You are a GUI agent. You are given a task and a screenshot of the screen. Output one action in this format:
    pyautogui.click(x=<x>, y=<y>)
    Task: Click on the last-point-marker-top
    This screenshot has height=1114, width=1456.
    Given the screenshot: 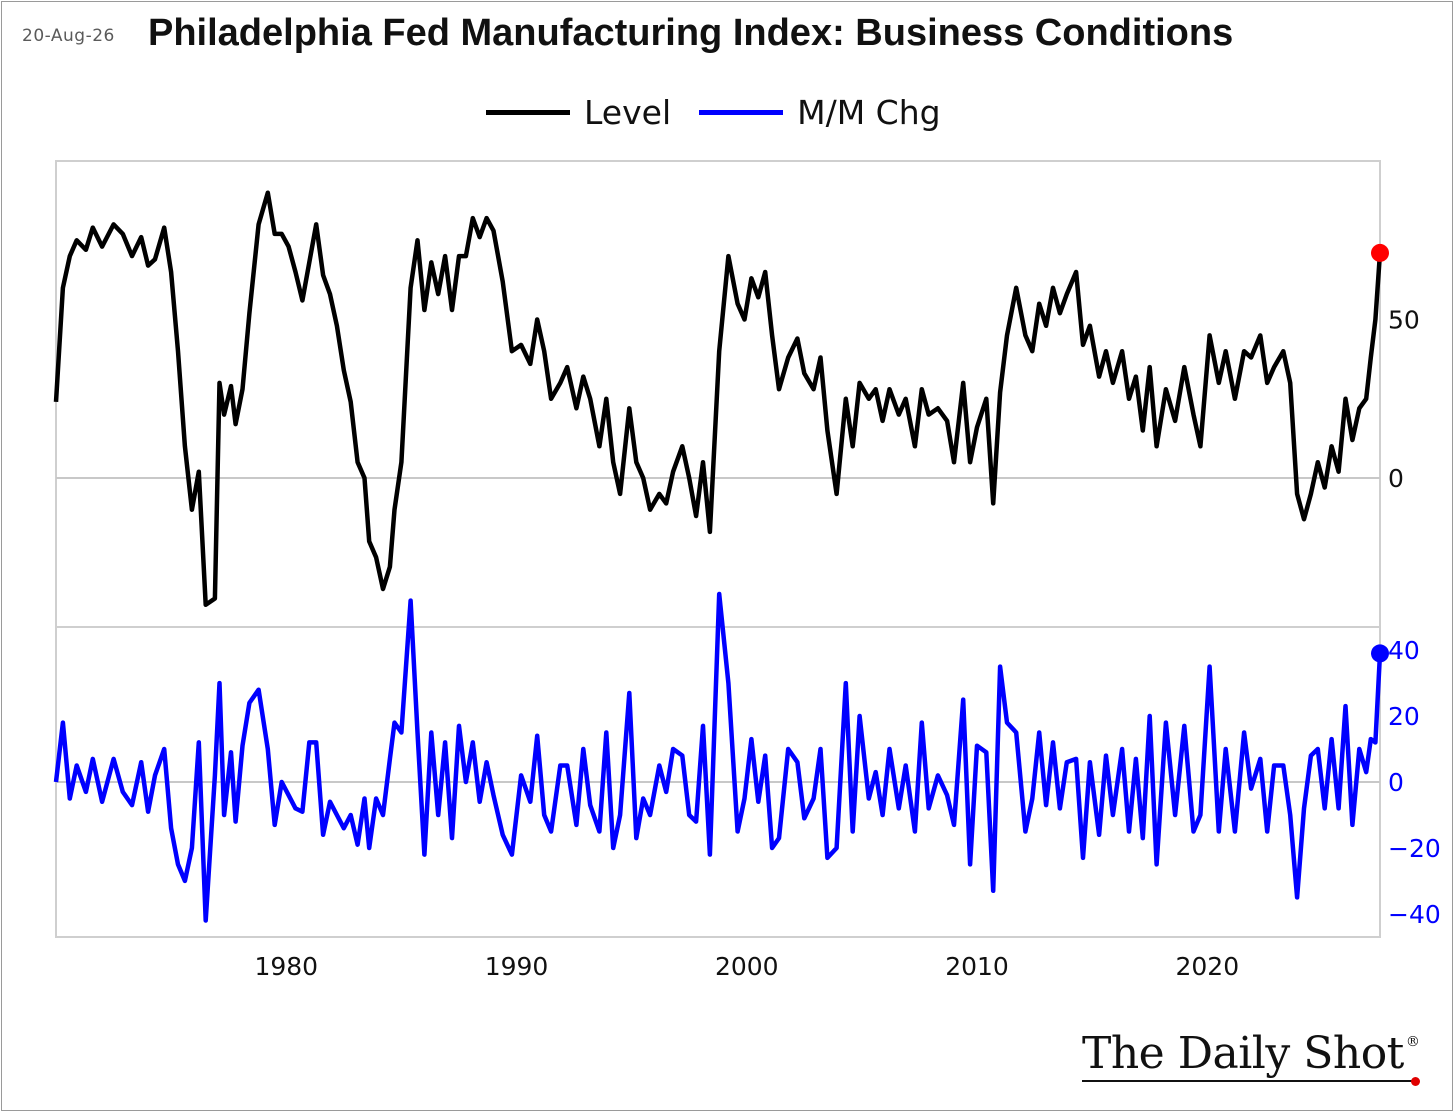 What is the action you would take?
    pyautogui.click(x=1380, y=252)
    